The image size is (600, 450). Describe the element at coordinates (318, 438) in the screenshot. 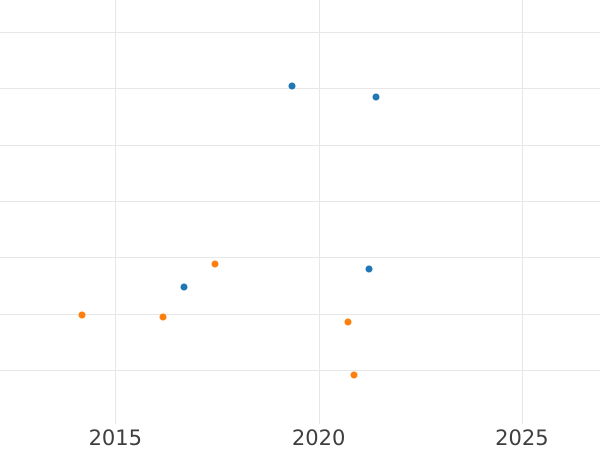

I see `x-tick-label: 2020` at that location.